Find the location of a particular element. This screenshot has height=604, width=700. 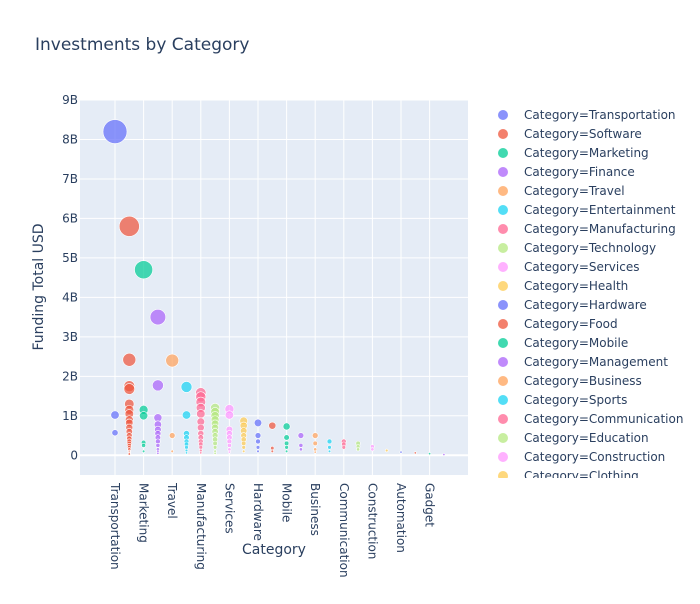

legend-label: Category=Software is located at coordinates (583, 134).